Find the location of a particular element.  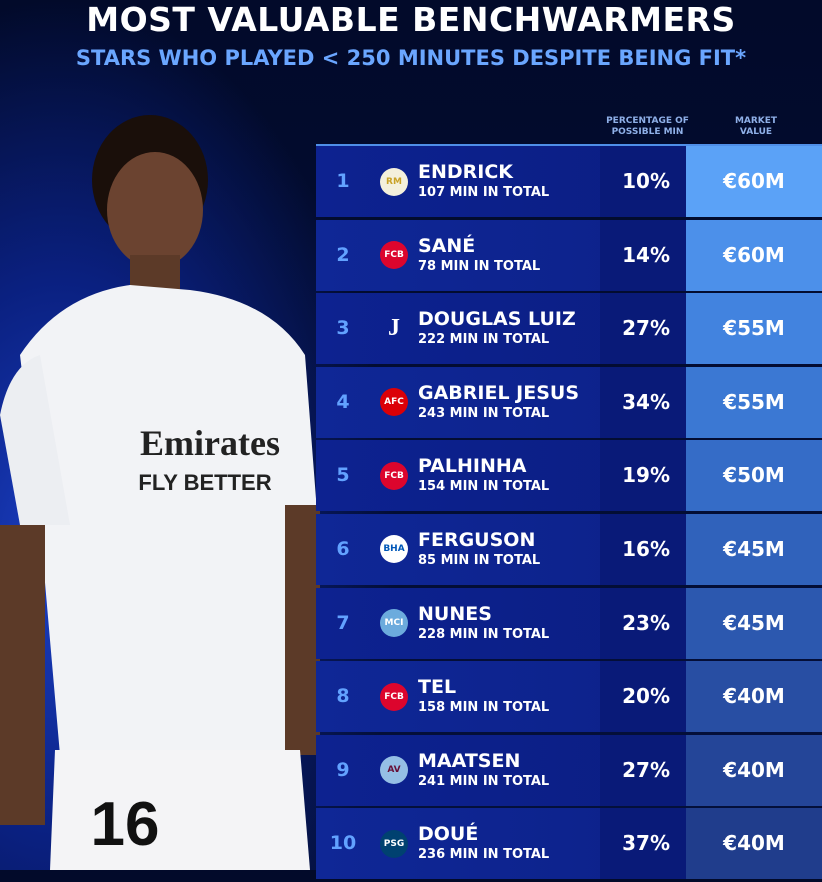

svg-text: FLY BETTER is located at coordinates (204, 482).